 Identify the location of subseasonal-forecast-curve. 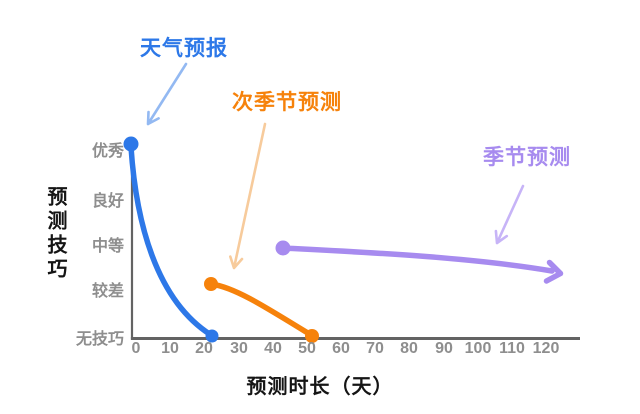
(261, 309).